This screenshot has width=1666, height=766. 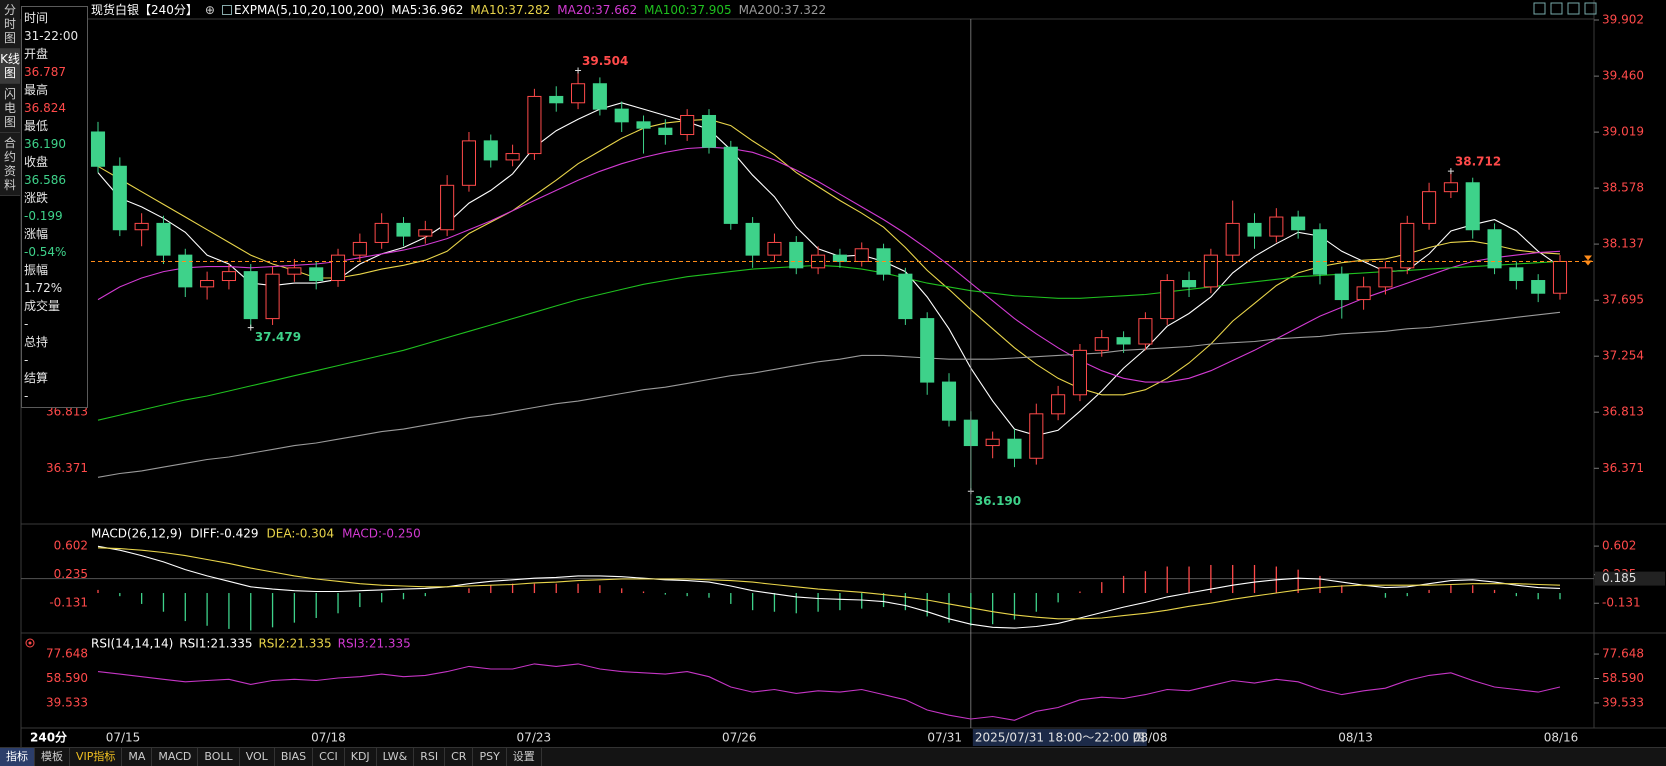 I want to click on info-value: 36.190, so click(x=45, y=144).